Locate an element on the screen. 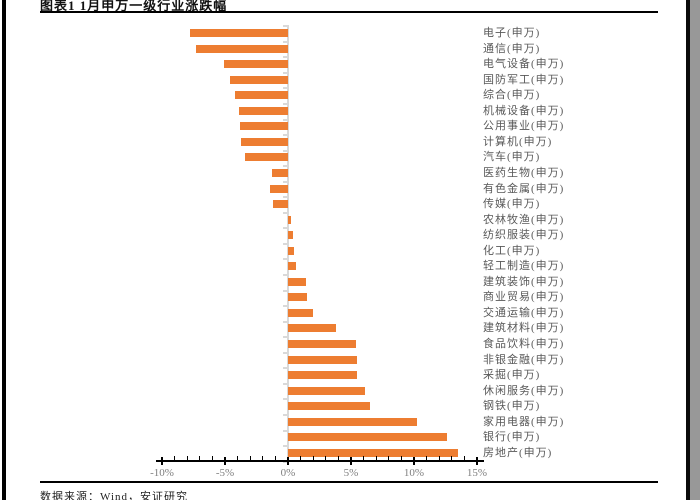 Image resolution: width=700 pixels, height=500 pixels. scrollbar-track is located at coordinates (695, 250).